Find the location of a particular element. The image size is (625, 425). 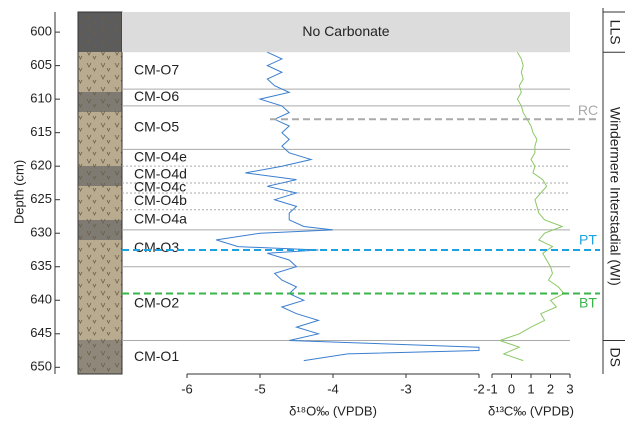

y-tick-label: 610 is located at coordinates (41, 98).